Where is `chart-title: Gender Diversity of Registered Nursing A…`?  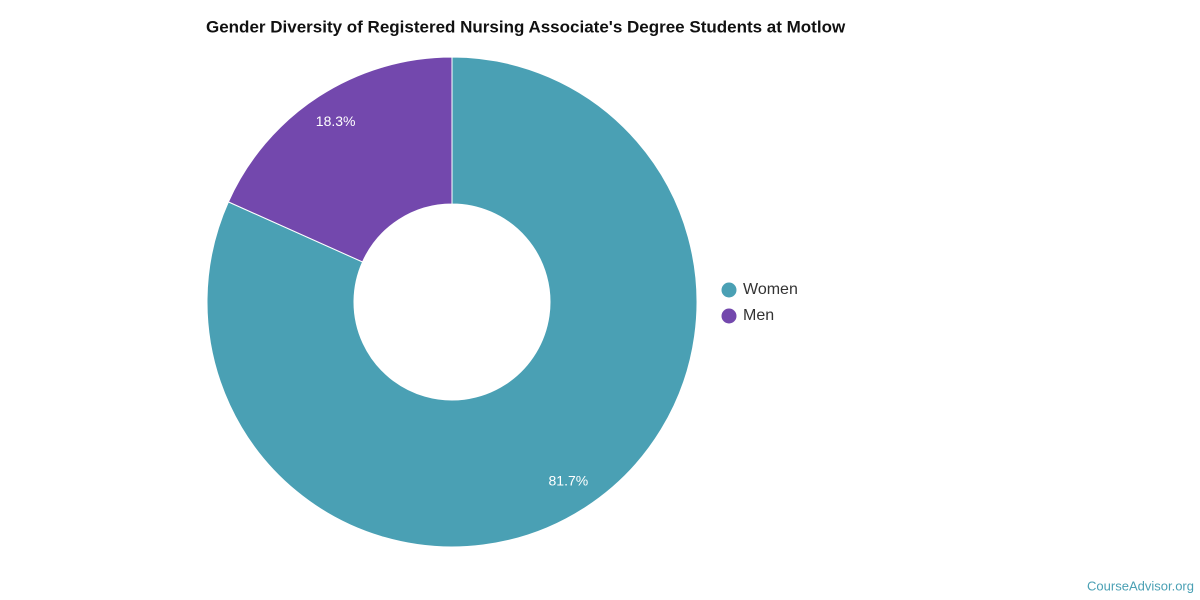 chart-title: Gender Diversity of Registered Nursing A… is located at coordinates (526, 26).